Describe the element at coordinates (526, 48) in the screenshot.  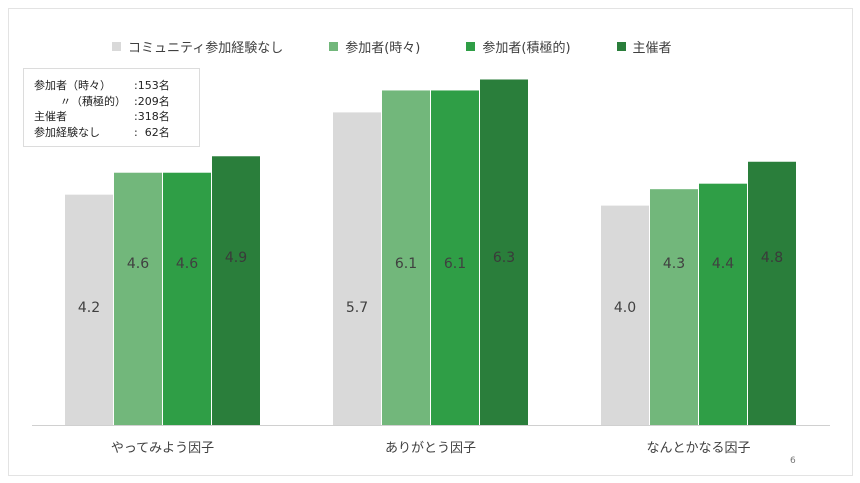
I see `legend-label-active: 参加者(積極的)` at that location.